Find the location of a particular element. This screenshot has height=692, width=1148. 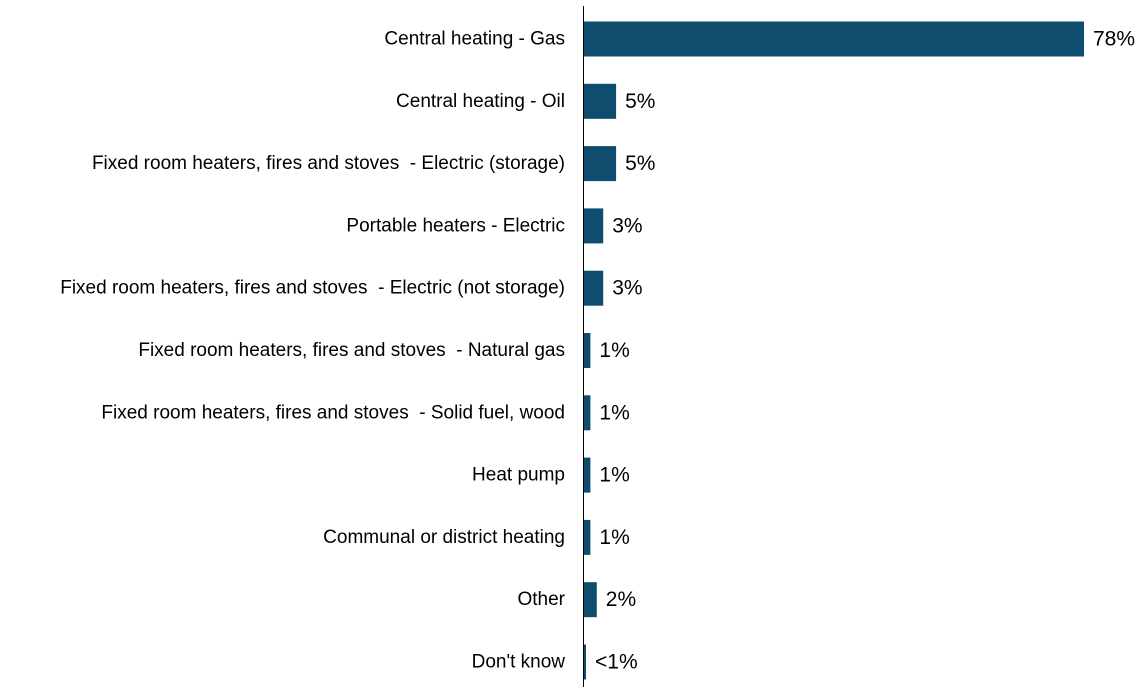

data-label: <1% is located at coordinates (616, 662).